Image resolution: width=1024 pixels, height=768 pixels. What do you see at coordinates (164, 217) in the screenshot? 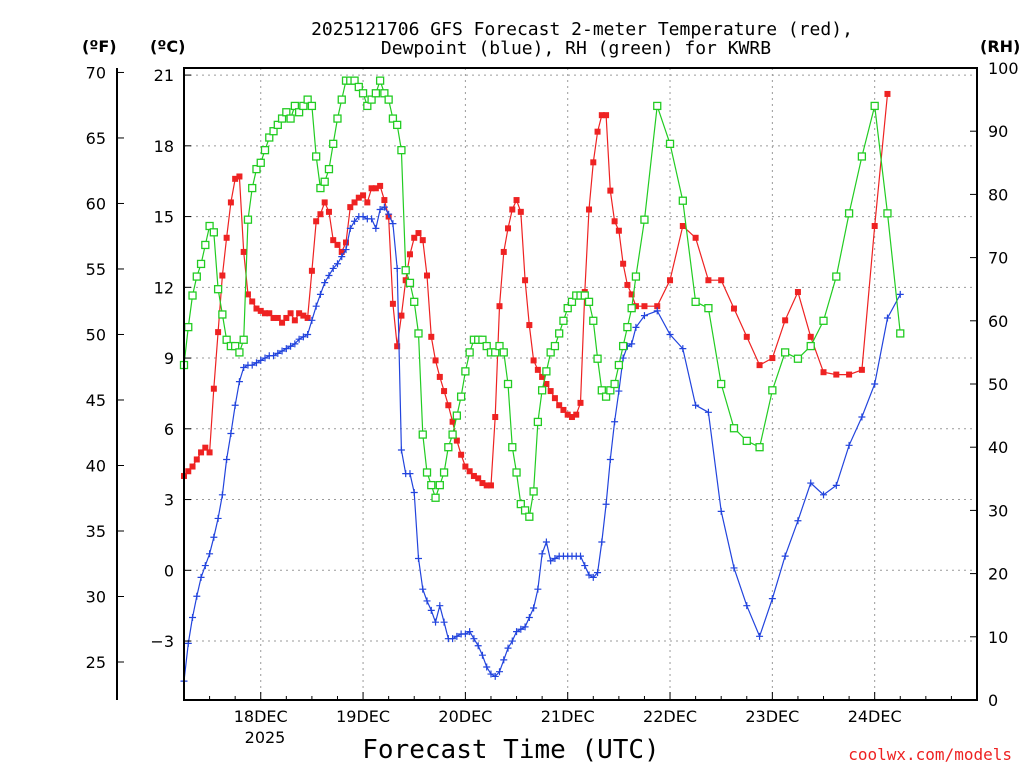
I see `celsius-tick-label: 15` at bounding box center [164, 217].